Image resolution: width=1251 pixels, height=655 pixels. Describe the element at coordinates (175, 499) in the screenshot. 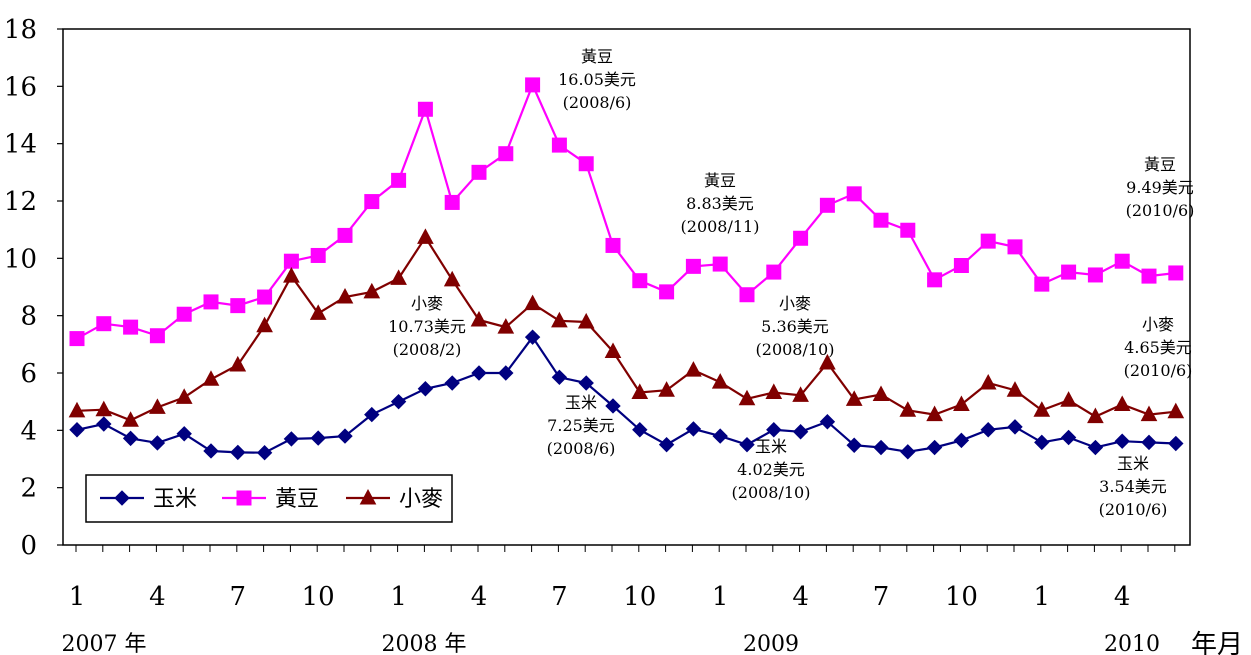

I see `legend-label: 玉米` at that location.